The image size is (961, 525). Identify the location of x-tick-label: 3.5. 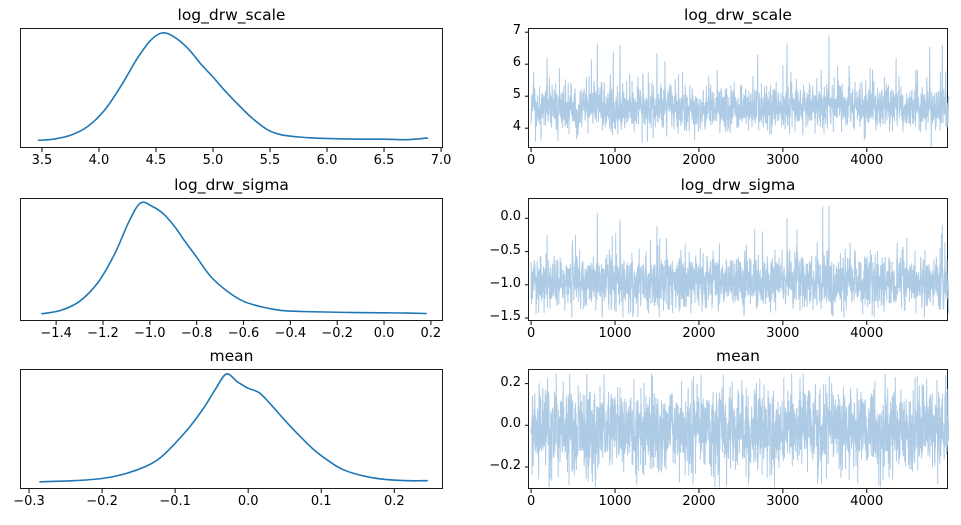
(42, 160).